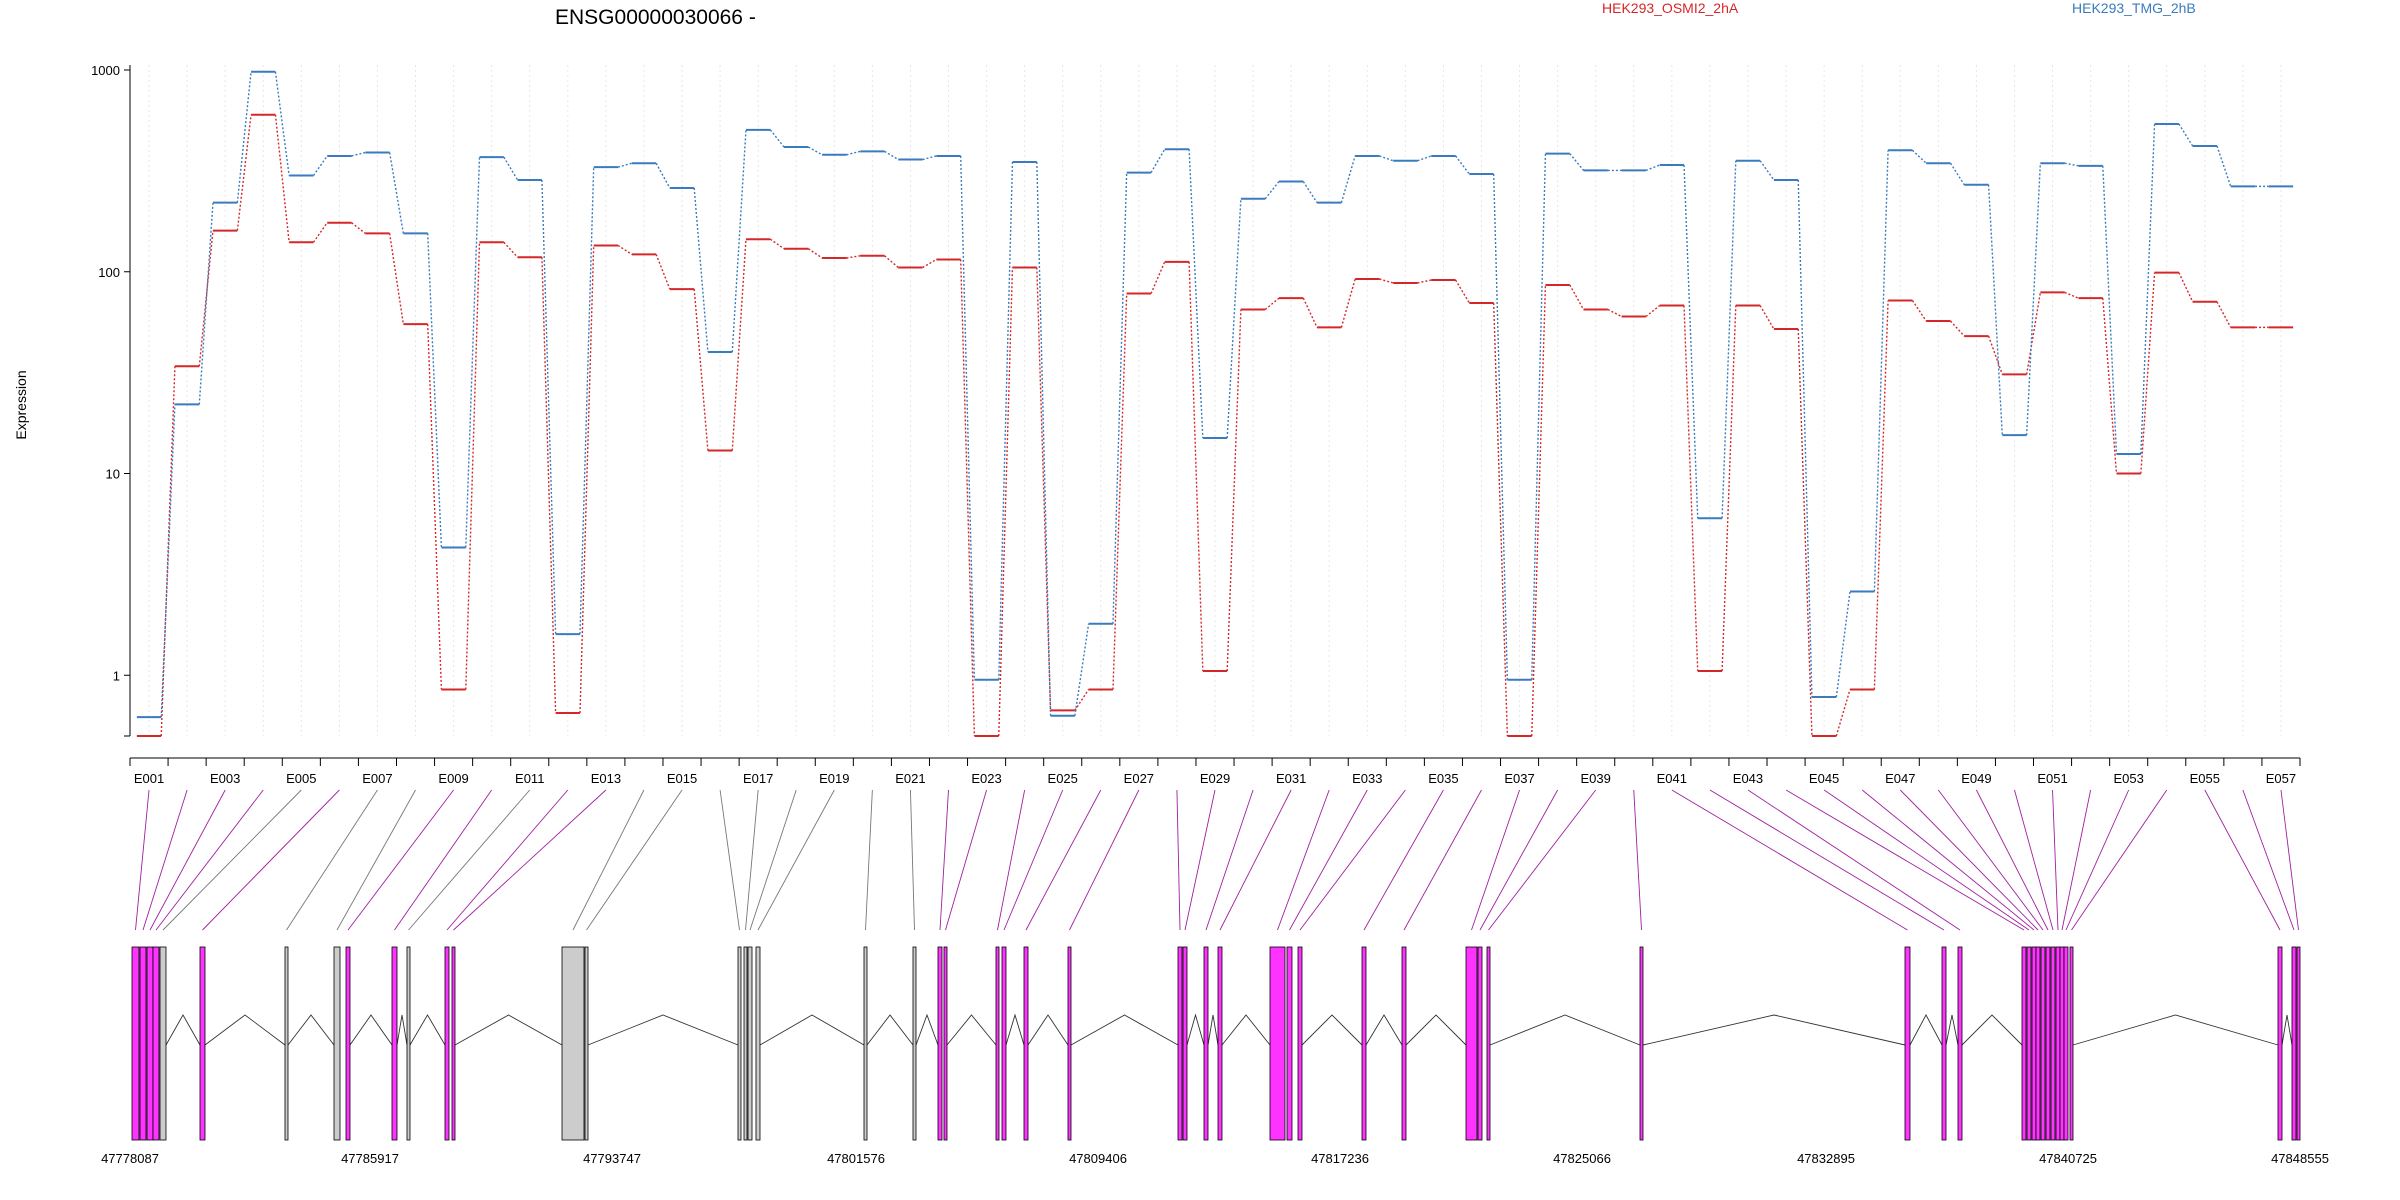  What do you see at coordinates (2052, 778) in the screenshot?
I see `exon-label: E051` at bounding box center [2052, 778].